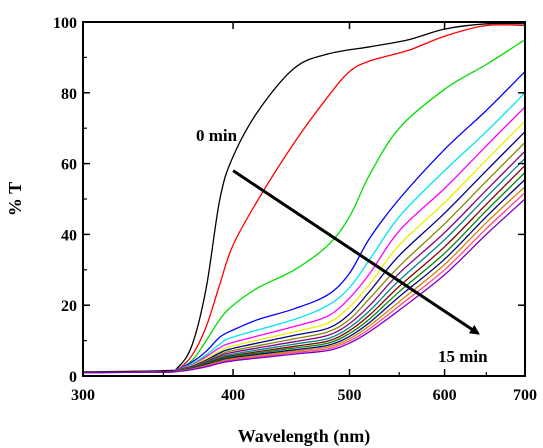 This screenshot has height=448, width=543. Describe the element at coordinates (69, 235) in the screenshot. I see `y-tick-label-40: 40` at that location.